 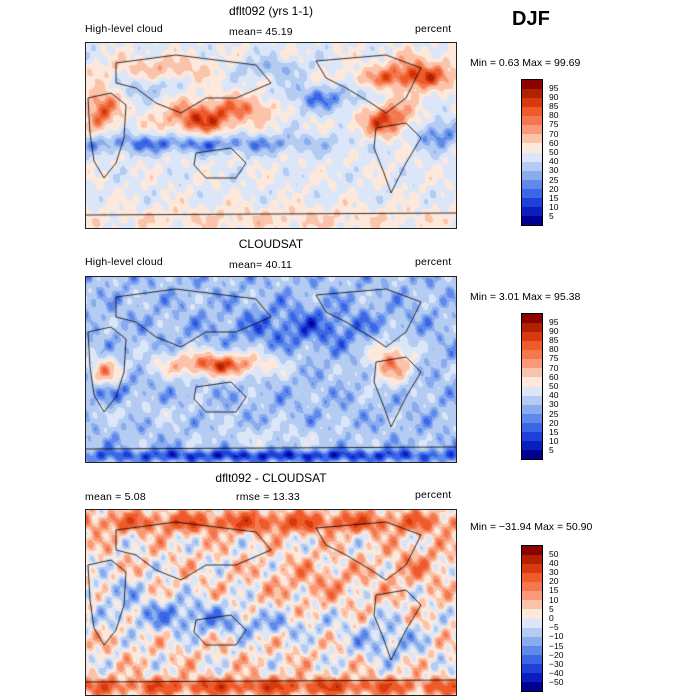 I want to click on minmax-model: Min = 0.63 Max = 99.69, so click(x=525, y=63).